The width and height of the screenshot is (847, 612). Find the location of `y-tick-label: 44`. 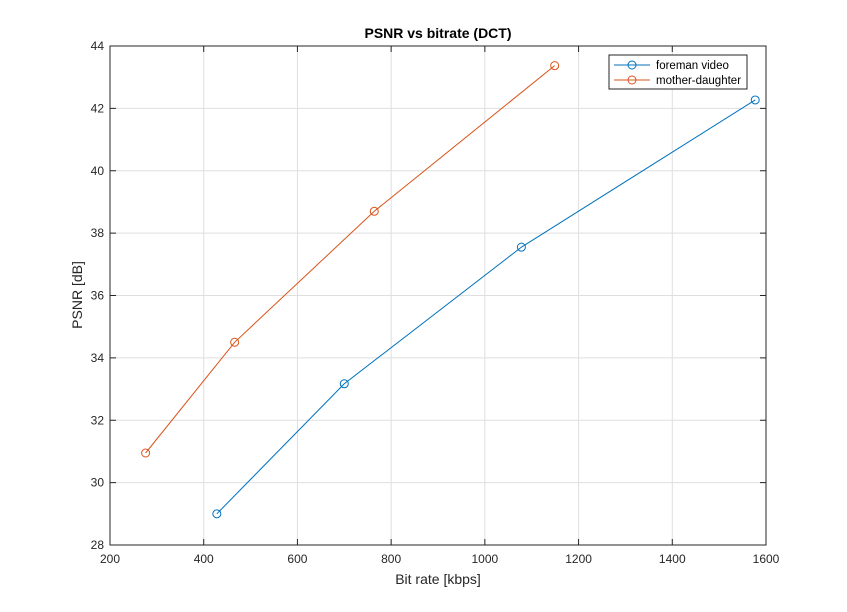

y-tick-label: 44 is located at coordinates (98, 46).